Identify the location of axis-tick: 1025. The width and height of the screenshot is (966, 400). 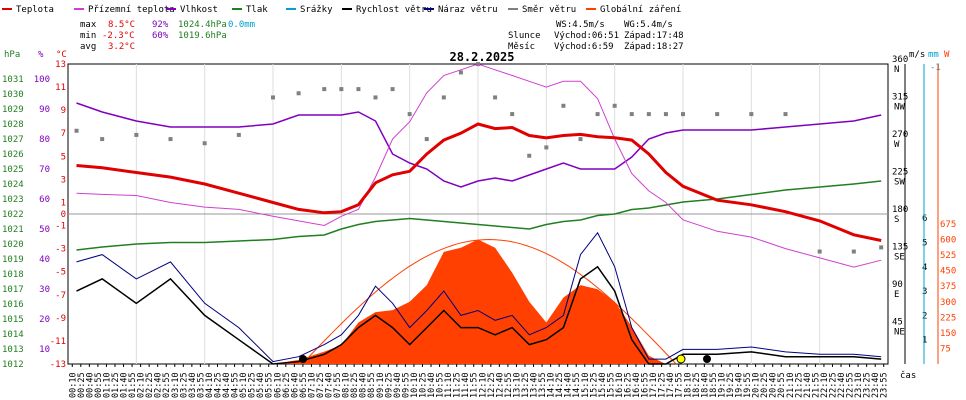
(13, 170).